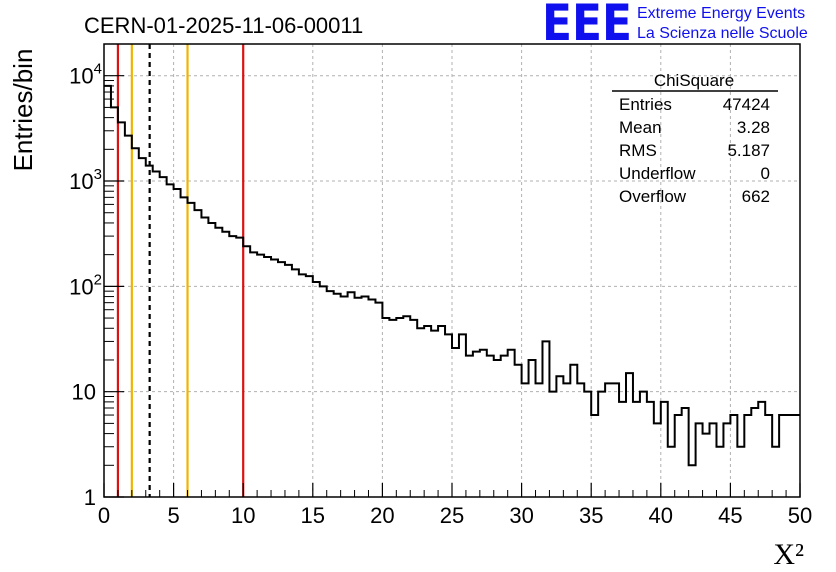 The width and height of the screenshot is (836, 572). Describe the element at coordinates (85, 75) in the screenshot. I see `y-tick-label: 10⁴` at that location.